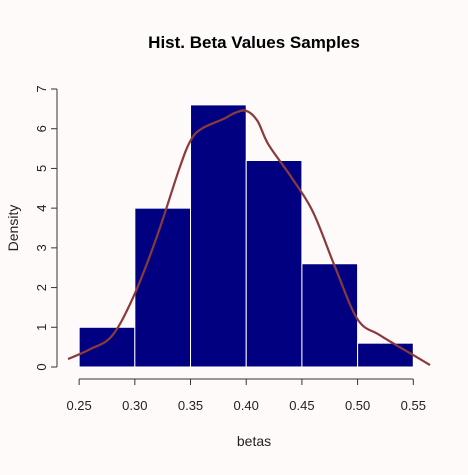 Image resolution: width=468 pixels, height=475 pixels. Describe the element at coordinates (190, 405) in the screenshot. I see `x-tick-label-2: 0.35` at that location.